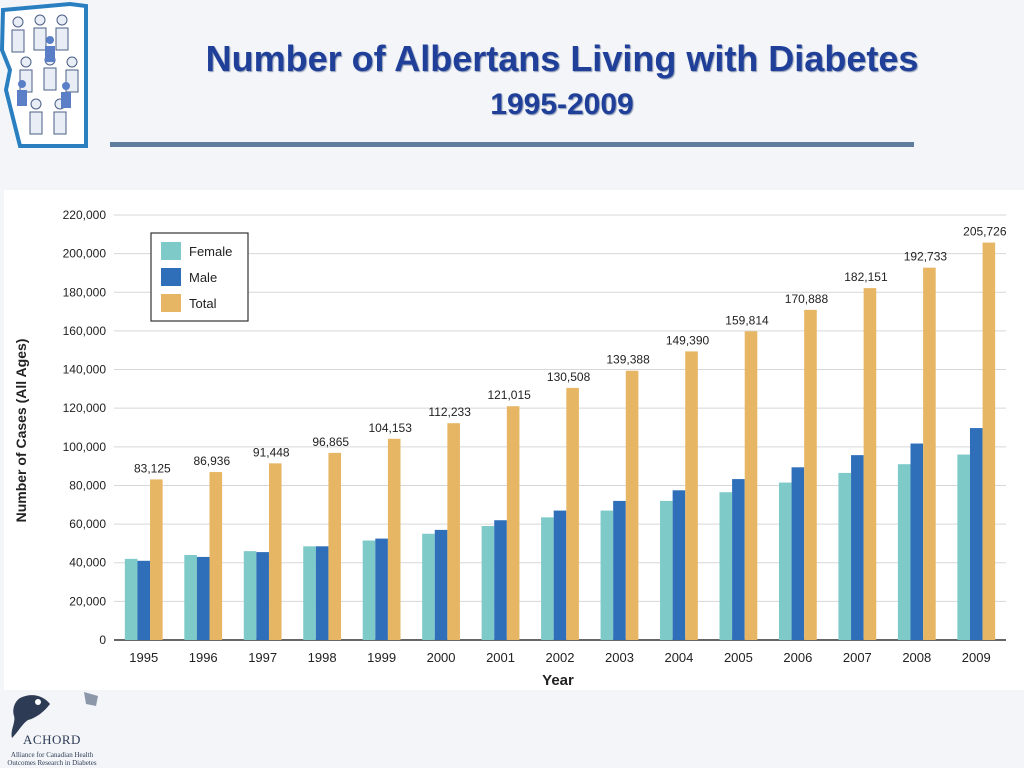 Image resolution: width=1024 pixels, height=768 pixels. I want to click on data-label: 192,733, so click(926, 257).